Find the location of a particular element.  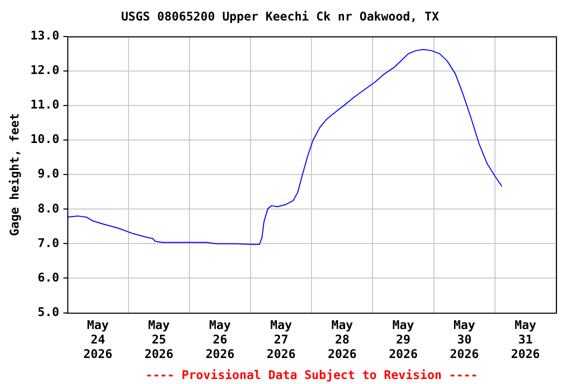

x-tick-label: May 28 2026 is located at coordinates (342, 339).